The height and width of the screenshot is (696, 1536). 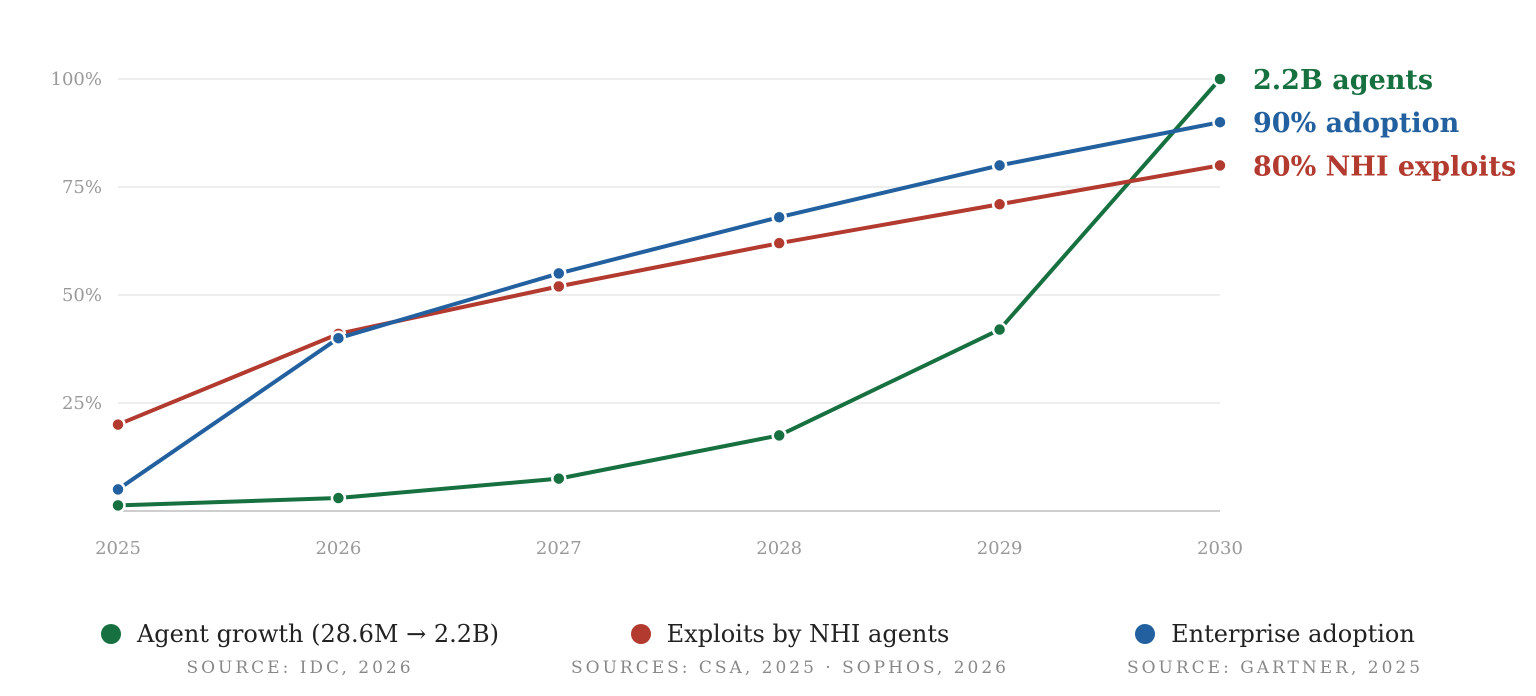 What do you see at coordinates (1356, 123) in the screenshot?
I see `series-end-label: 90% adoption` at bounding box center [1356, 123].